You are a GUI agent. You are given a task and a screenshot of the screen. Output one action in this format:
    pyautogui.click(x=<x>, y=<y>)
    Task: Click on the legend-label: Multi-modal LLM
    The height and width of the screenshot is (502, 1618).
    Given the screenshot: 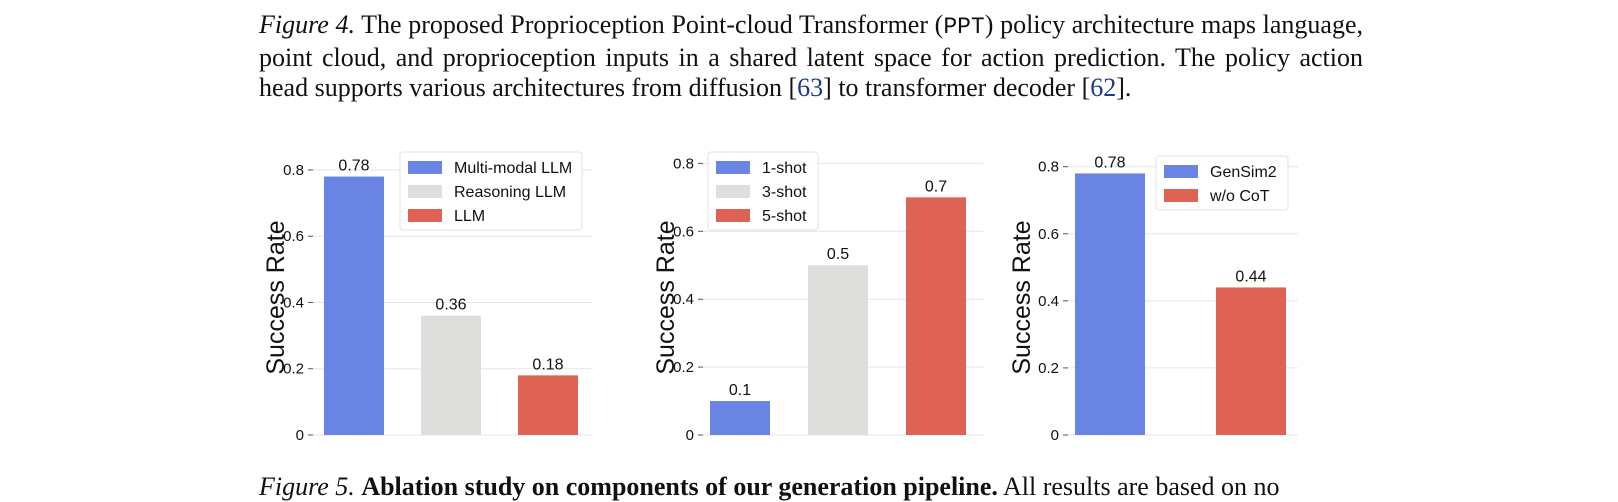 What is the action you would take?
    pyautogui.click(x=513, y=168)
    